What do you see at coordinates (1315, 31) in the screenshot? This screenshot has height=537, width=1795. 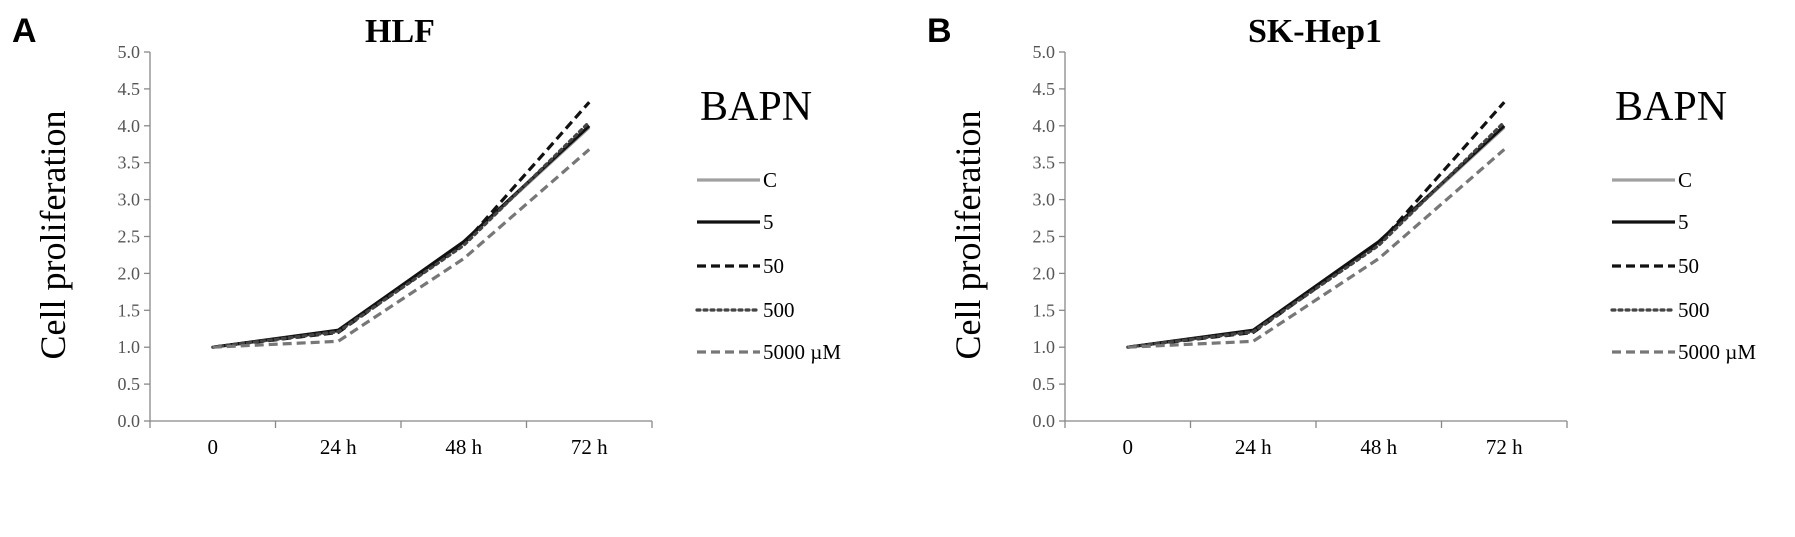 I see `chart-title: SK-Hep1` at bounding box center [1315, 31].